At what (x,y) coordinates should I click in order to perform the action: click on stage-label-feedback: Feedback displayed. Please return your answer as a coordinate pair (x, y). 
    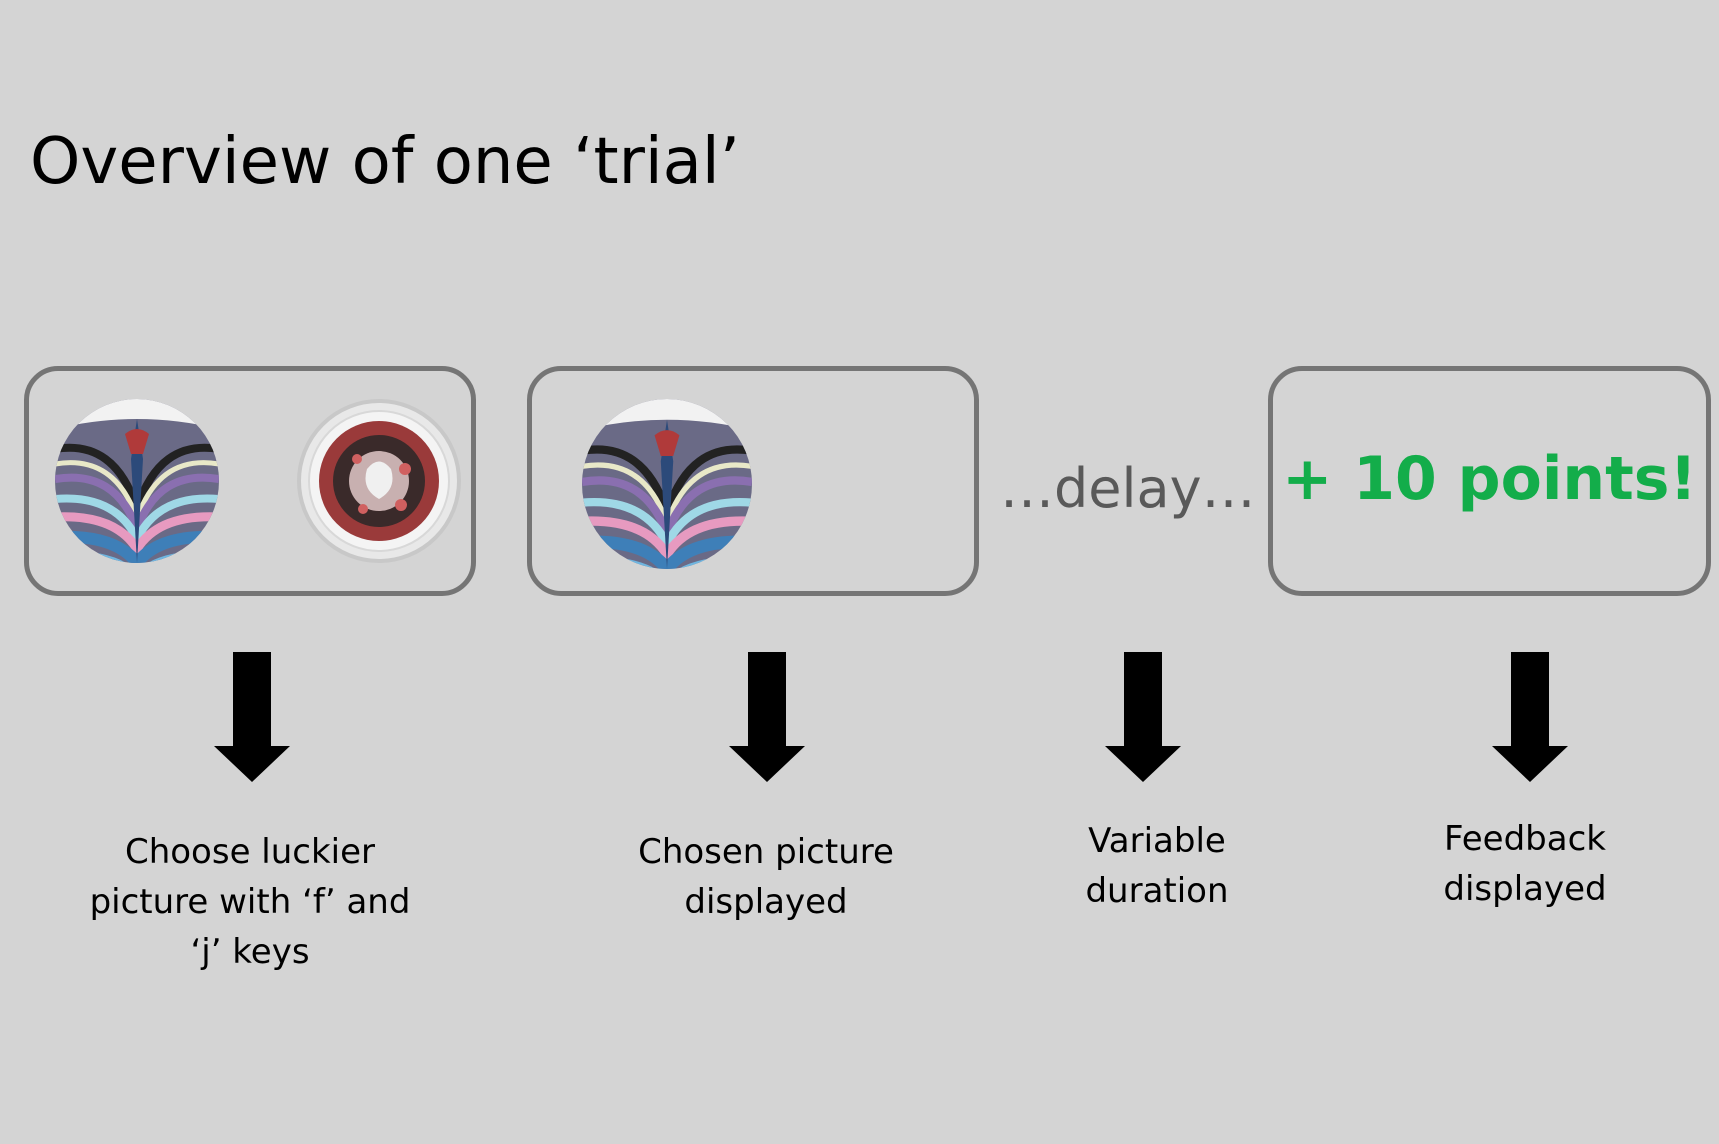
    Looking at the image, I should click on (1525, 864).